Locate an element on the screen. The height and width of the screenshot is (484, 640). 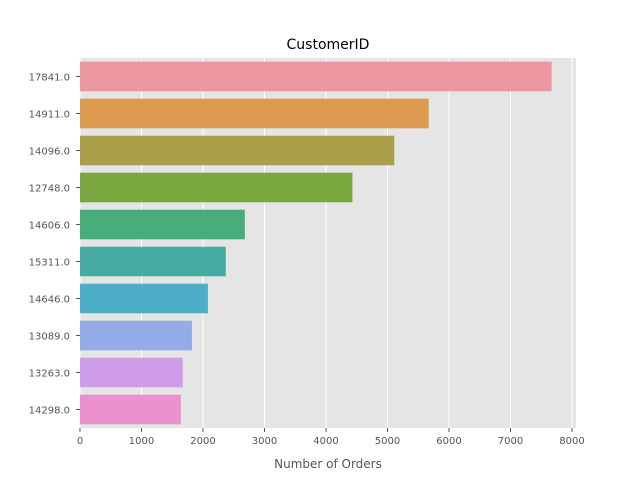
bar-14606.0 is located at coordinates (162, 224).